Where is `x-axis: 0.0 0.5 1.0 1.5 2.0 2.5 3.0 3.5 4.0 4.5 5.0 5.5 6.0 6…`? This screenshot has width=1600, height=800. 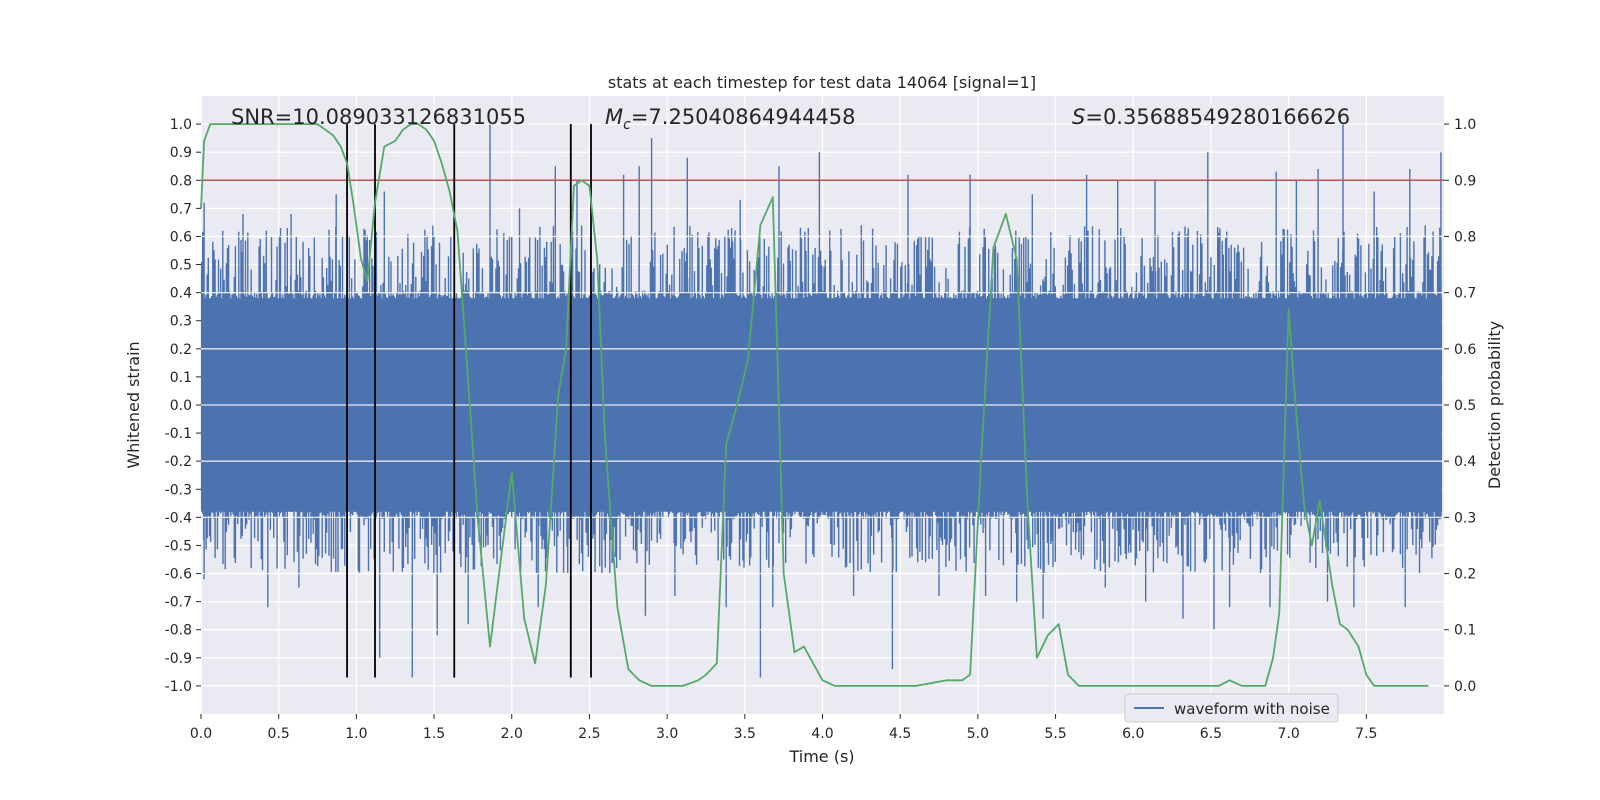 x-axis: 0.0 0.5 1.0 1.5 2.0 2.5 3.0 3.5 4.0 4.5 5.0 5.5 6.0 6… is located at coordinates (783, 728).